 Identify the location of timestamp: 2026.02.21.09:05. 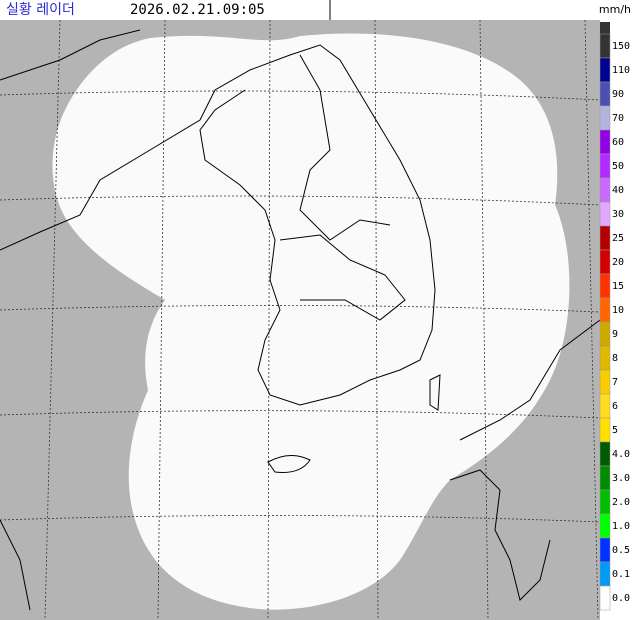
(197, 10).